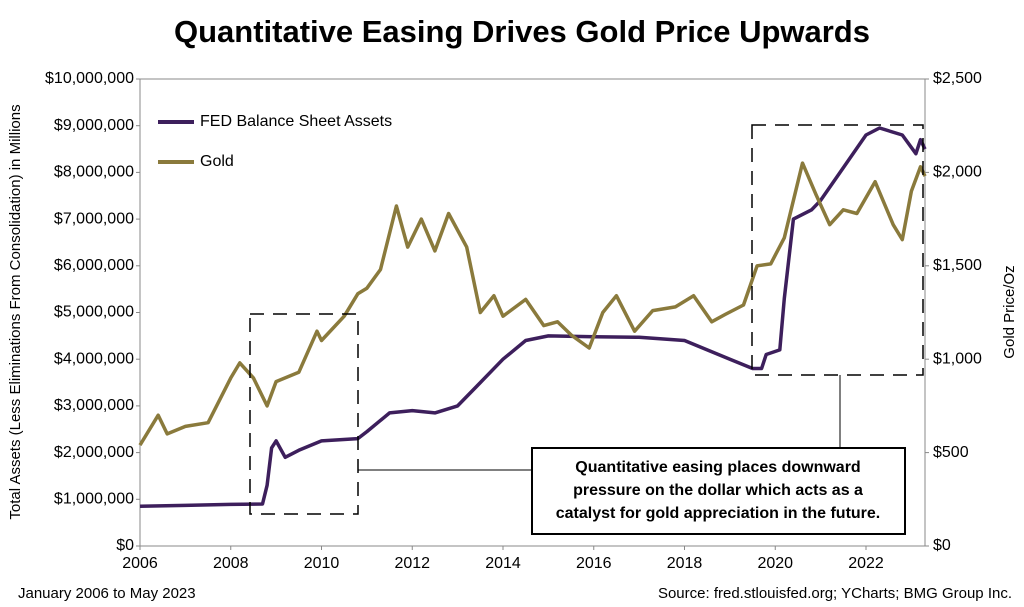 Image resolution: width=1024 pixels, height=607 pixels. Describe the element at coordinates (1009, 311) in the screenshot. I see `y2-axis-label: Gold Price/Oz` at that location.